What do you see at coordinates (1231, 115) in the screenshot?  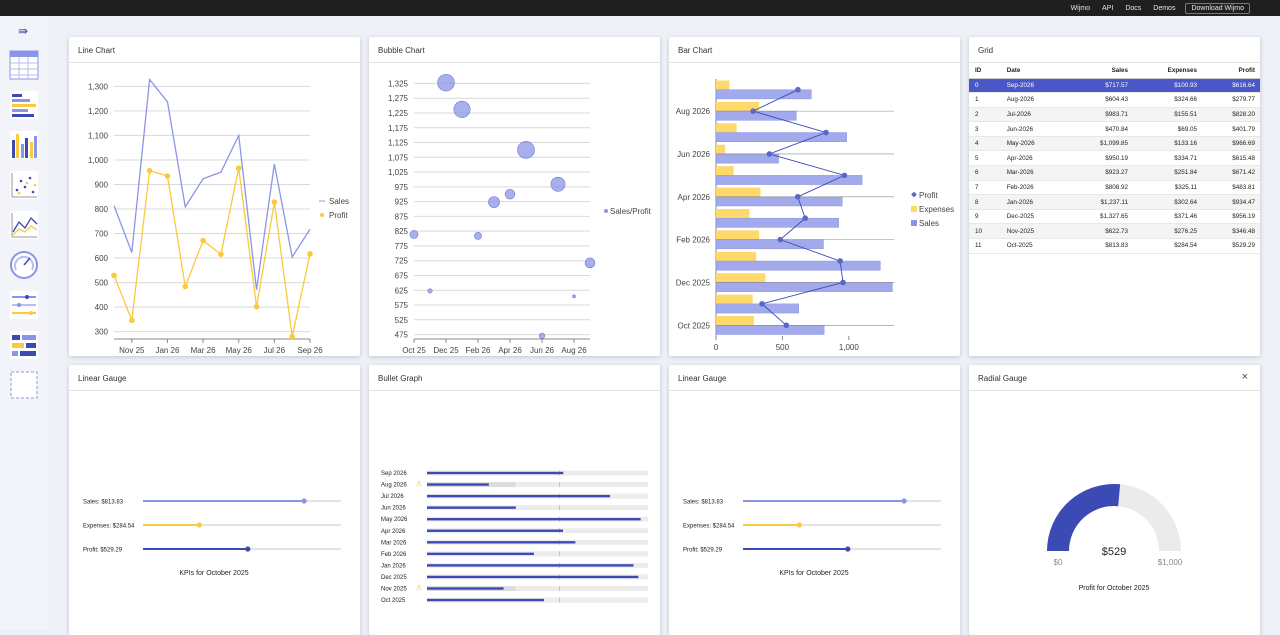 I see `table-cell: $828.20` at bounding box center [1231, 115].